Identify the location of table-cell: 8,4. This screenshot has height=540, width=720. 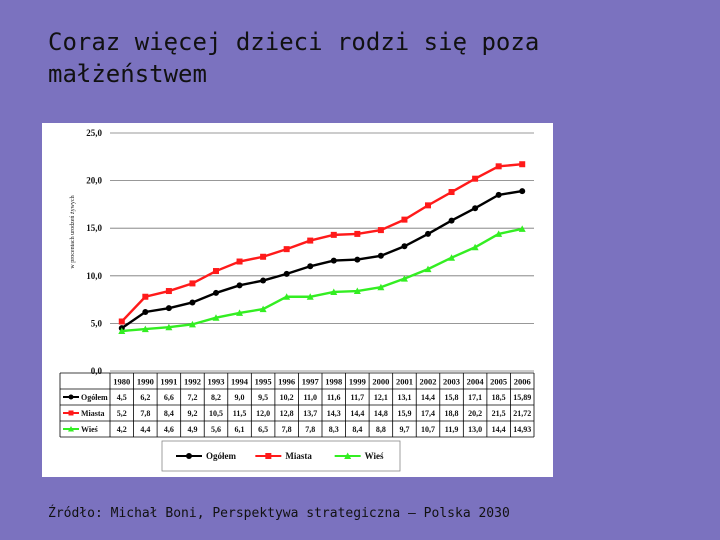
(357, 429).